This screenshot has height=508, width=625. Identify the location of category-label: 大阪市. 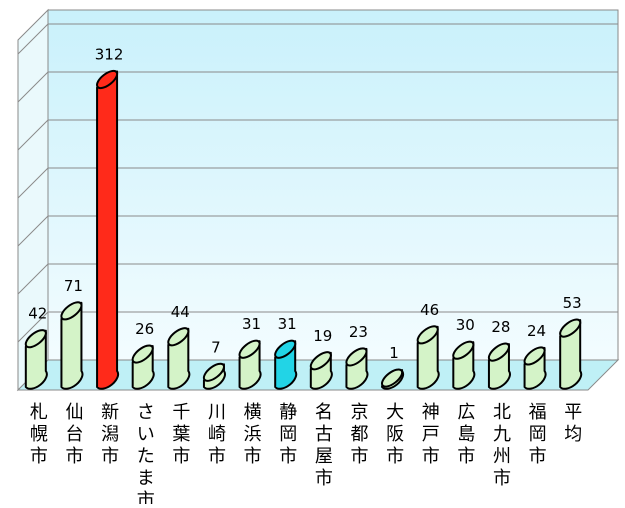
(395, 434).